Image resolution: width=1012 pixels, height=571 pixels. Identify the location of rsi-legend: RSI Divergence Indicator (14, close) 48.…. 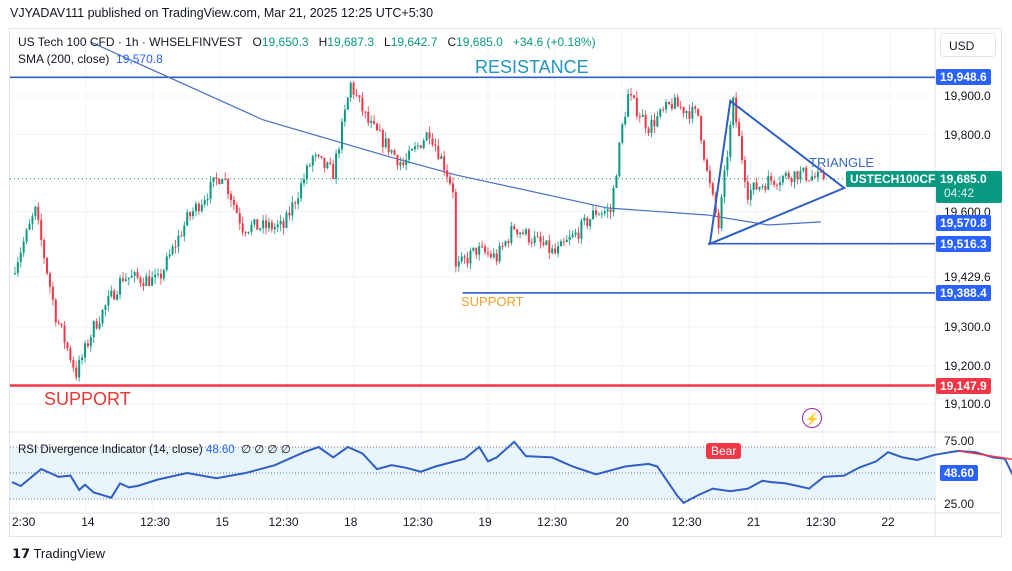
(154, 449).